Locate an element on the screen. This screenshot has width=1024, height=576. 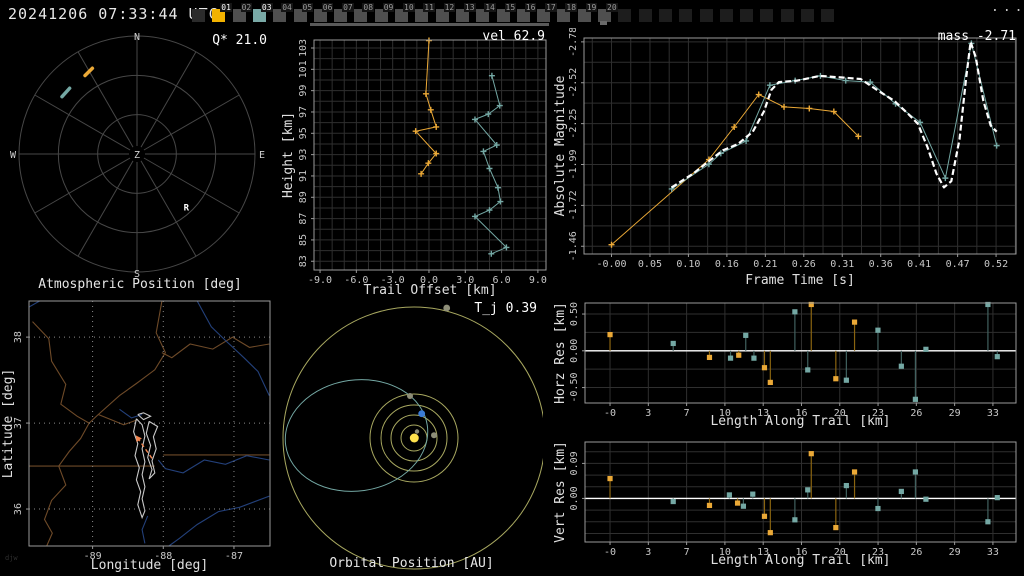
orbit-mars is located at coordinates (414, 438).